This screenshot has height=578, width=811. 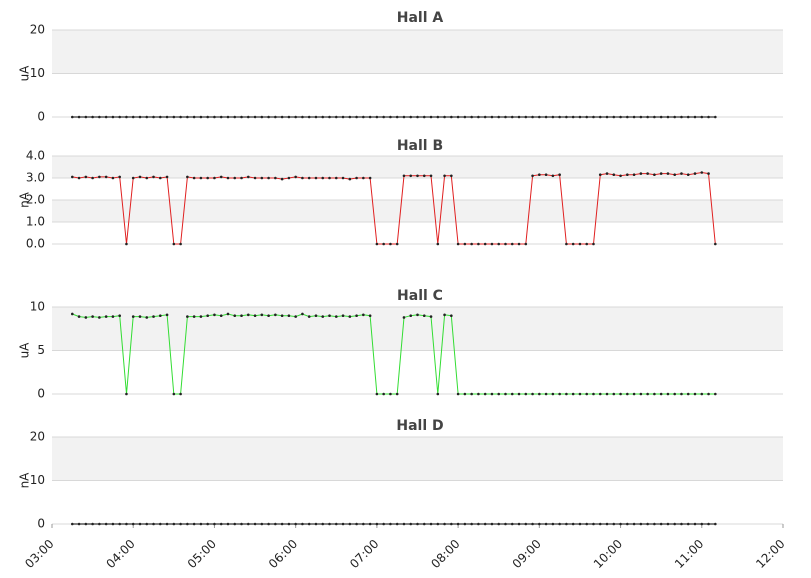 What do you see at coordinates (37, 307) in the screenshot?
I see `y-tick-label: 10` at bounding box center [37, 307].